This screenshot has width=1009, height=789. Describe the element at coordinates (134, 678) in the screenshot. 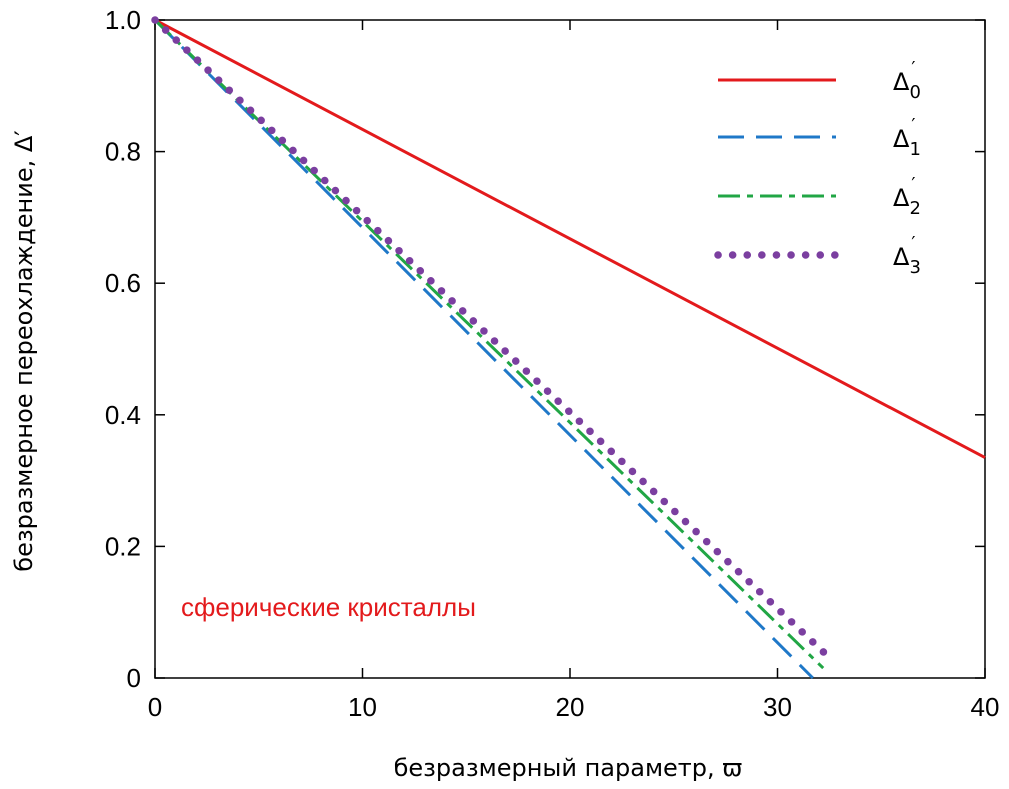

I see `y-tick-label: 0` at that location.